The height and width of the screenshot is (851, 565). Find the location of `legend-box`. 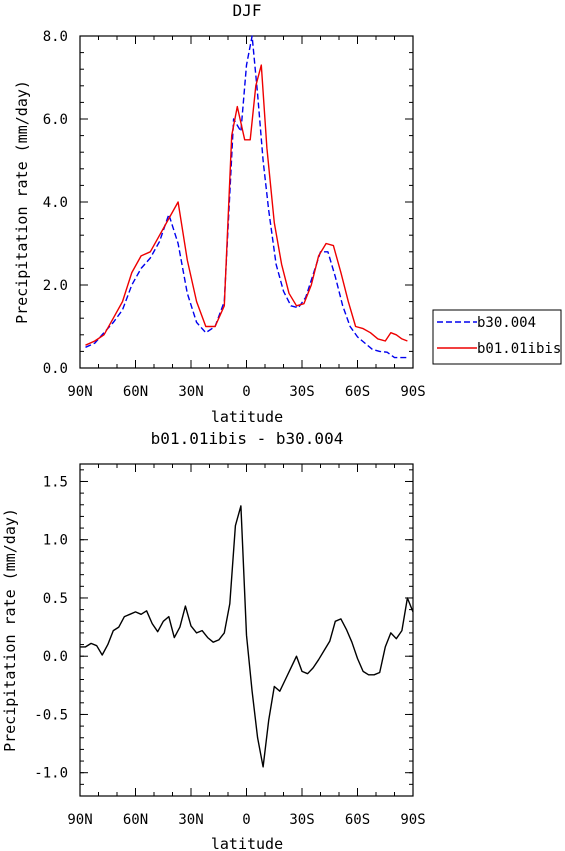

legend-box is located at coordinates (497, 337).